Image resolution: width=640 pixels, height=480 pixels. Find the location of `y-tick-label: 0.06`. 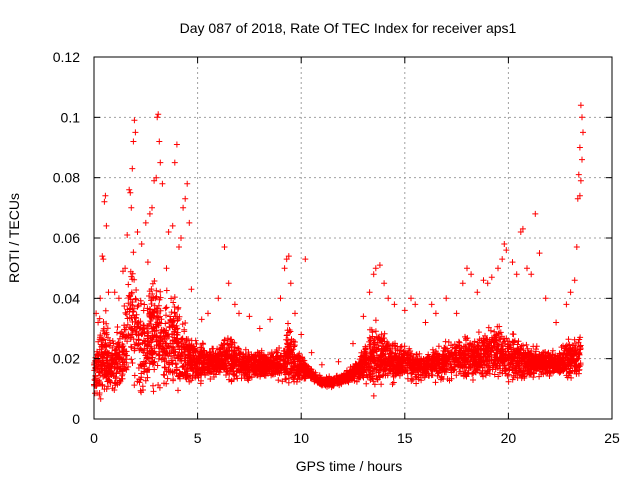

y-tick-label: 0.06 is located at coordinates (66, 238).